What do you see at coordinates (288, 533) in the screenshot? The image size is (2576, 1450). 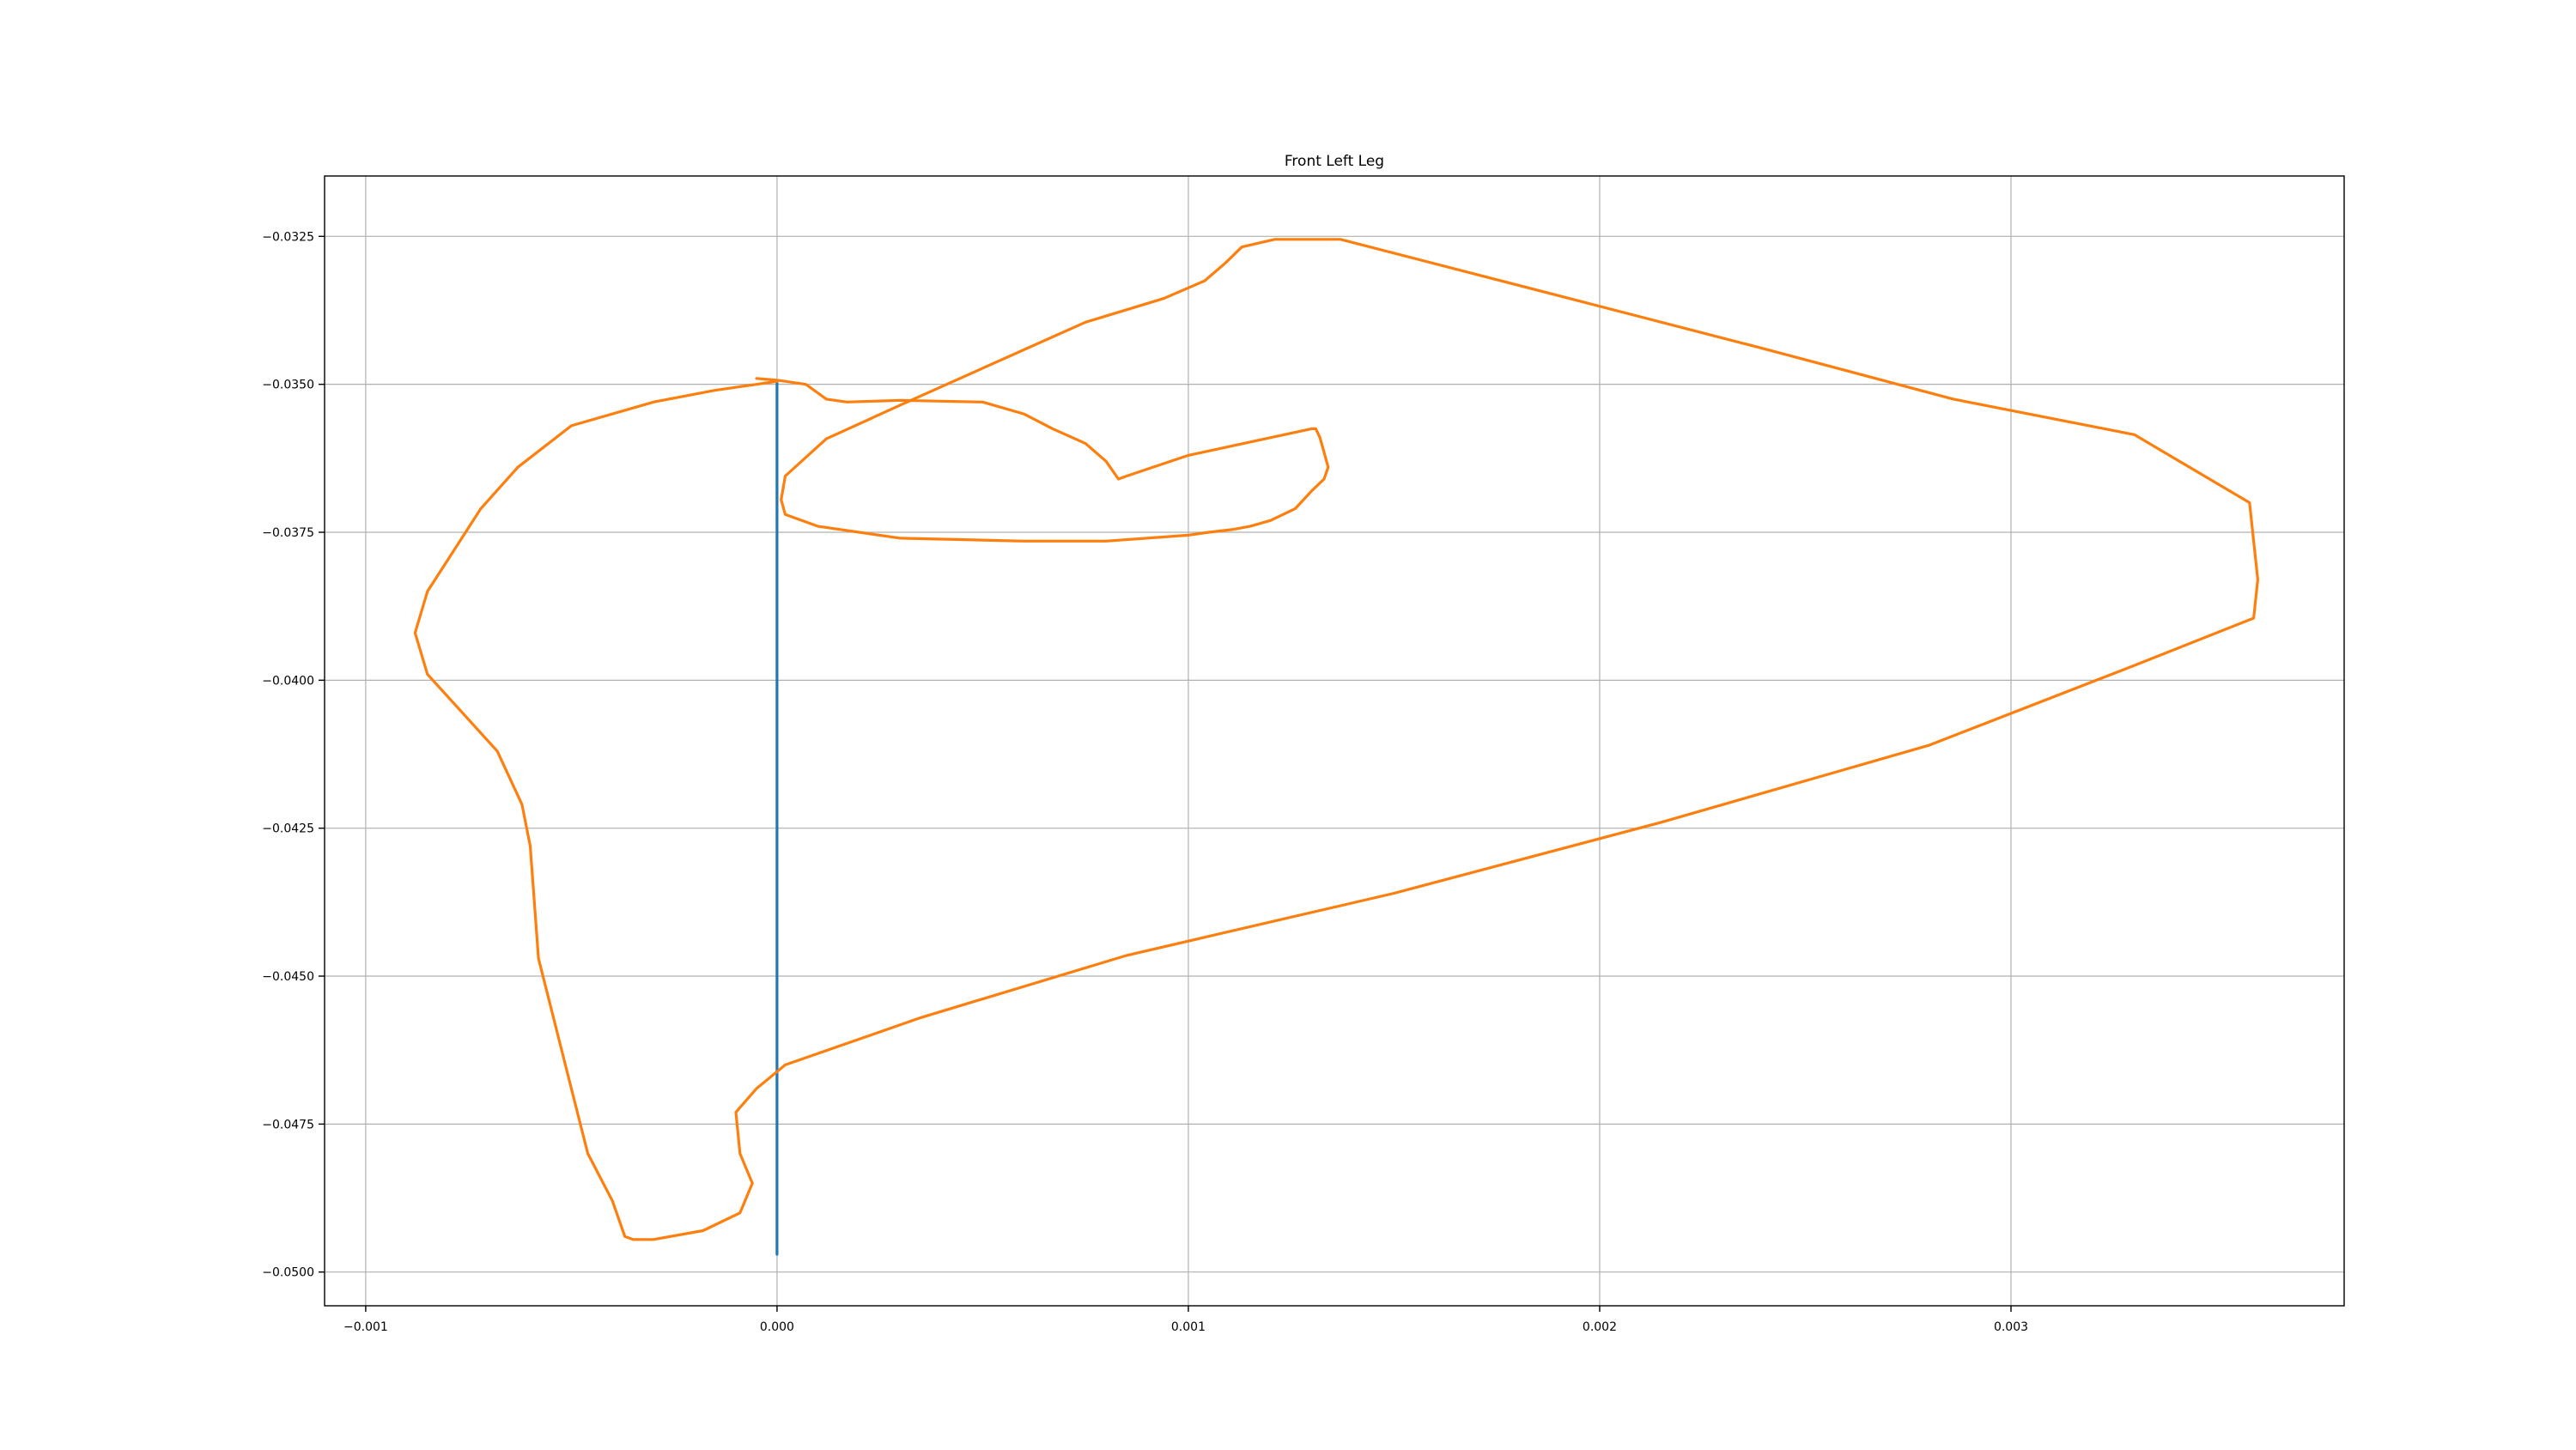 I see `y-tick-label: −0.0375` at bounding box center [288, 533].